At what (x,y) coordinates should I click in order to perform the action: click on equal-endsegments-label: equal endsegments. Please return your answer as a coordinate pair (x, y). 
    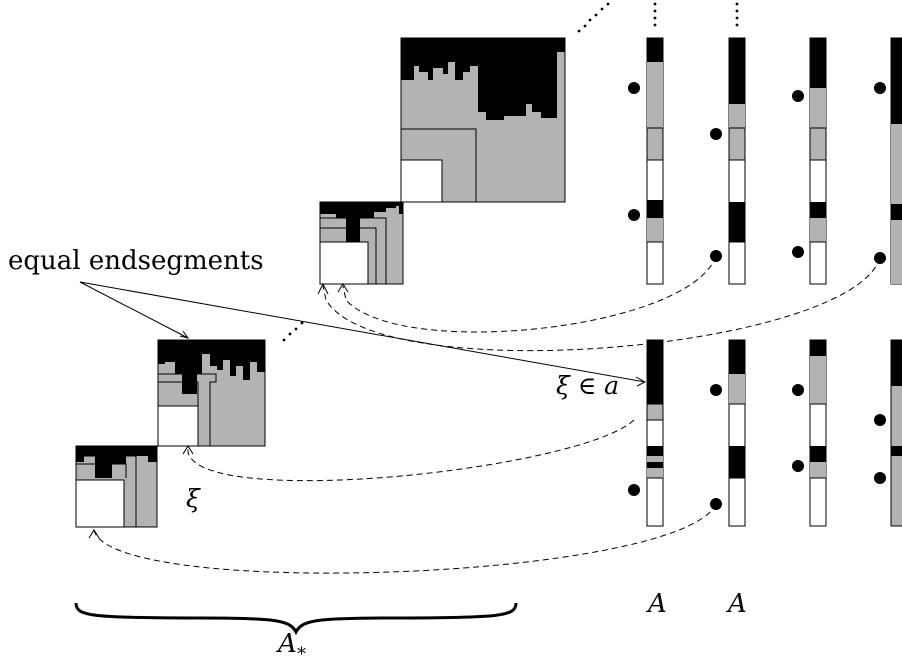
    Looking at the image, I should click on (136, 261).